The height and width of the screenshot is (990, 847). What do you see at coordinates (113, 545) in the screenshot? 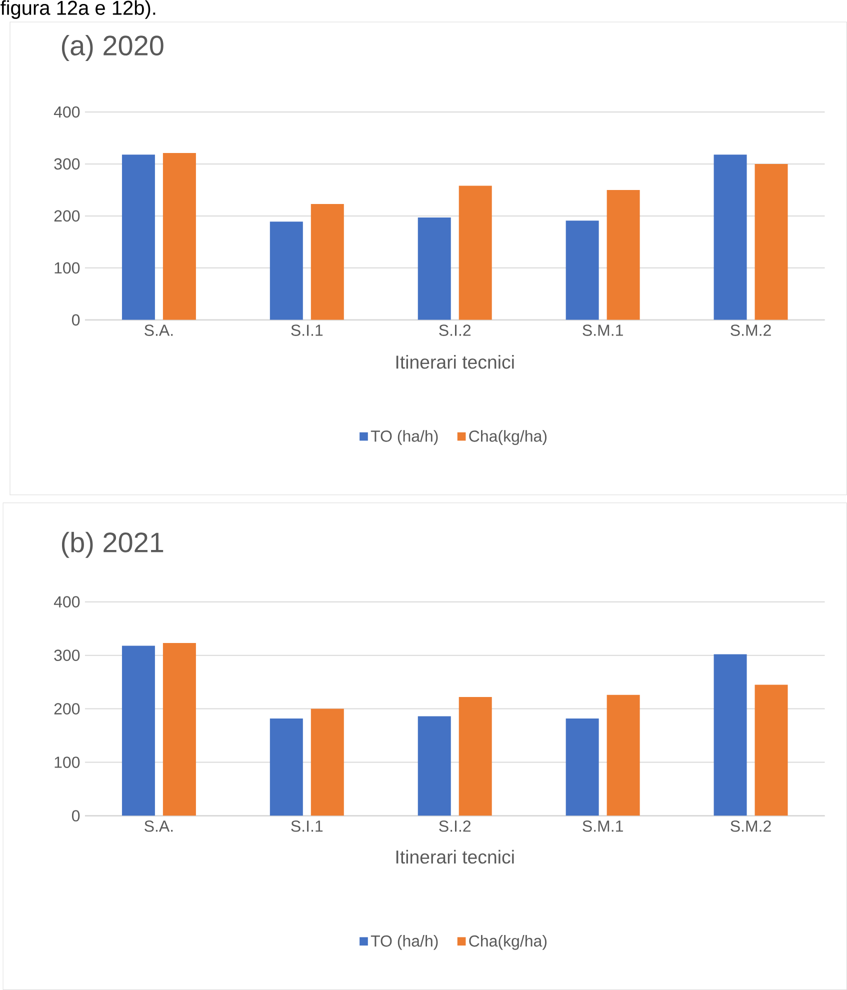
I see `chart-title: (b) 2021` at bounding box center [113, 545].